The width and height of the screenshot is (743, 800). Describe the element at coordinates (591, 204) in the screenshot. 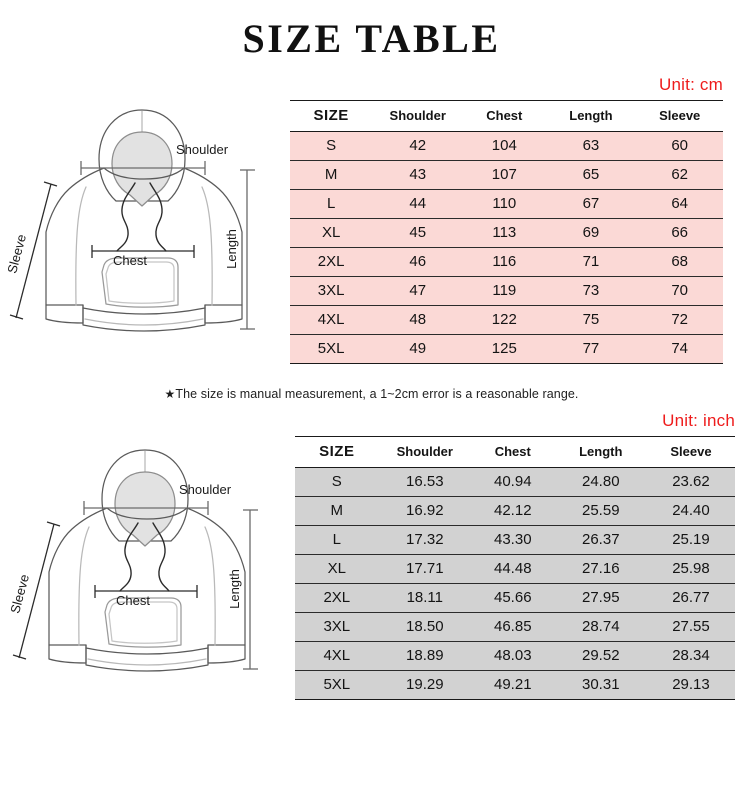

I see `cell-length: 67` at that location.